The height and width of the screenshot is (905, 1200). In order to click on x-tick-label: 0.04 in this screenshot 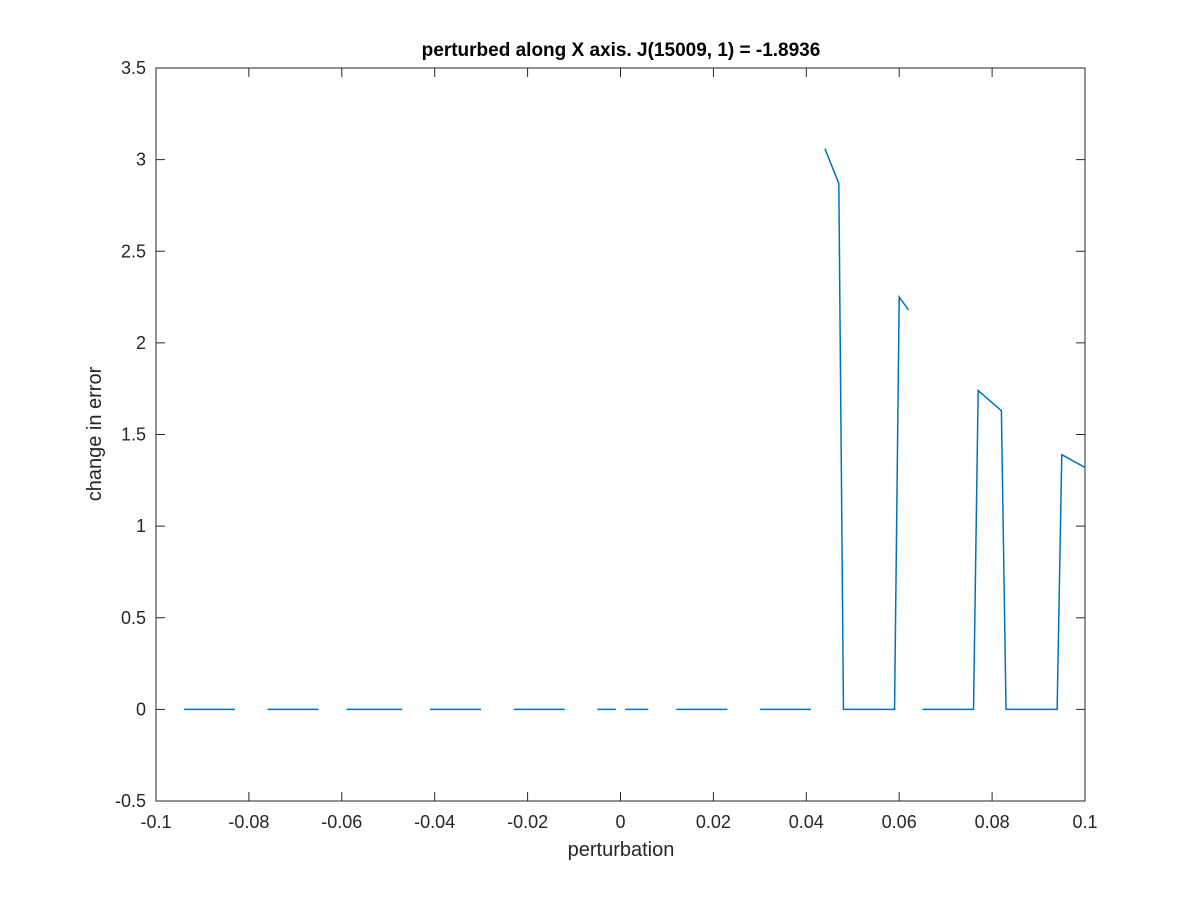, I will do `click(806, 822)`.